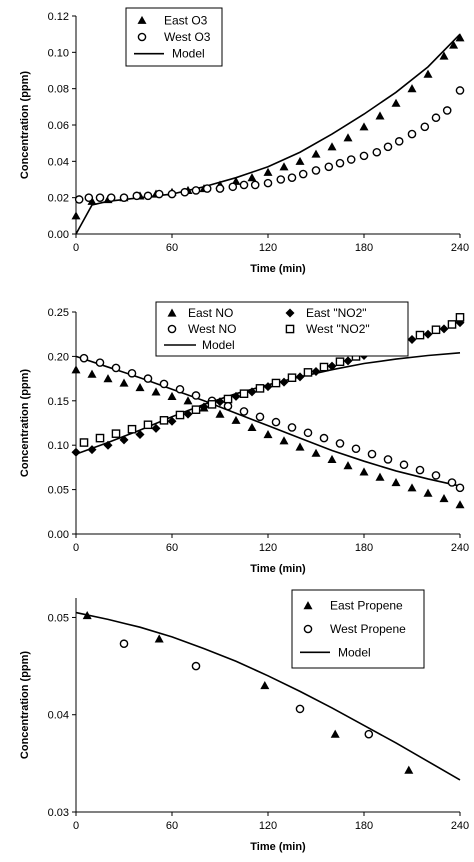 The image size is (474, 862). Describe the element at coordinates (76, 248) in the screenshot. I see `x-tick-label: 0` at that location.